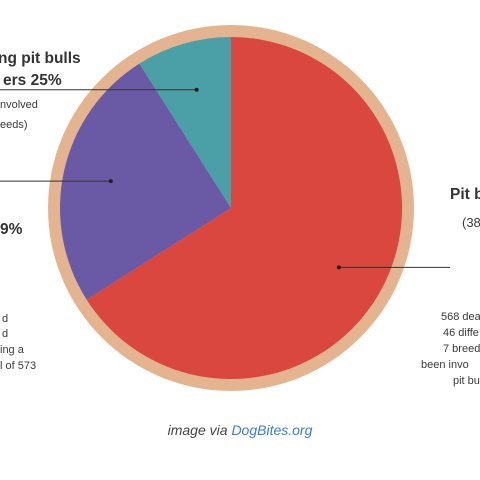 The width and height of the screenshot is (480, 480). What do you see at coordinates (32, 80) in the screenshot?
I see `slice-label-purple-line2: ers 25%` at bounding box center [32, 80].